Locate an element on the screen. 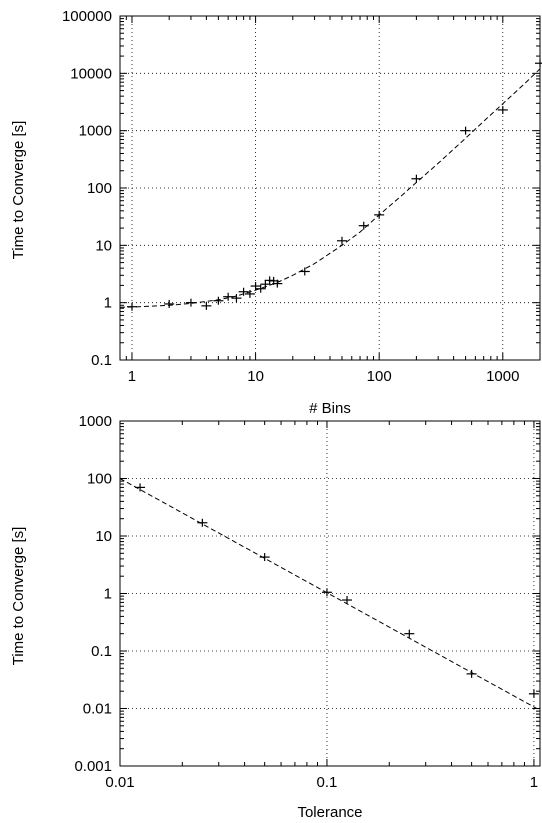  bins-x-tick-label: 1000 is located at coordinates (502, 376).